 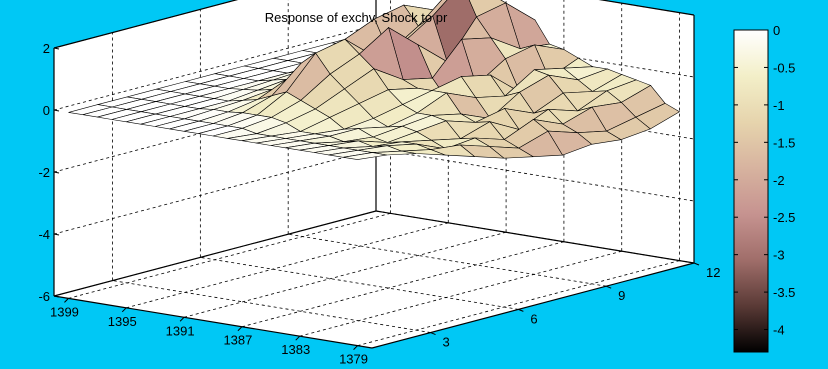 What do you see at coordinates (446, 342) in the screenshot?
I see `y-tick-label: 3` at bounding box center [446, 342].